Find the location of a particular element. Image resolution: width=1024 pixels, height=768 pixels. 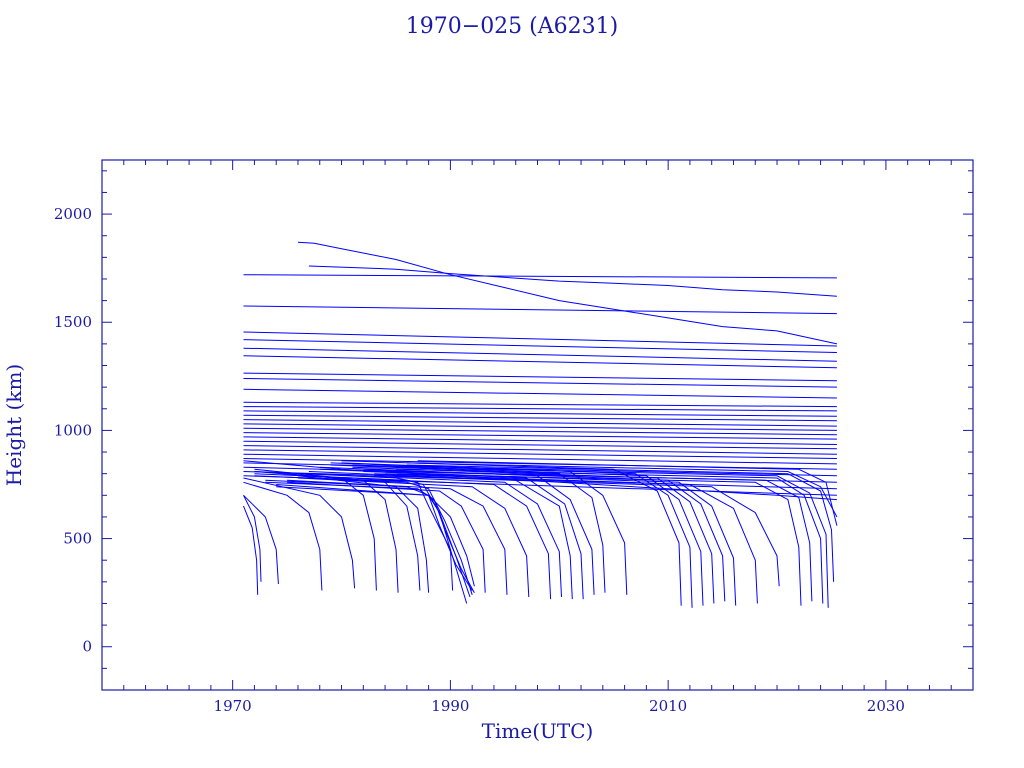

y-tick-label: 0 is located at coordinates (87, 647).